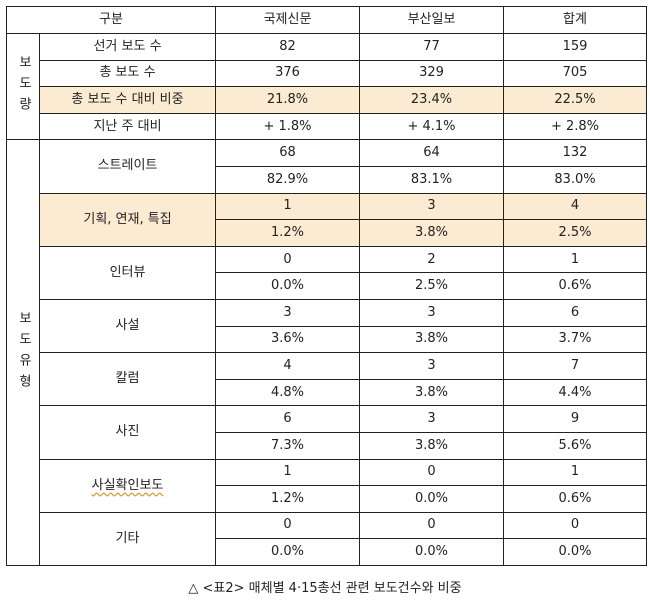  What do you see at coordinates (575, 20) in the screenshot?
I see `header-col: 합계` at bounding box center [575, 20].